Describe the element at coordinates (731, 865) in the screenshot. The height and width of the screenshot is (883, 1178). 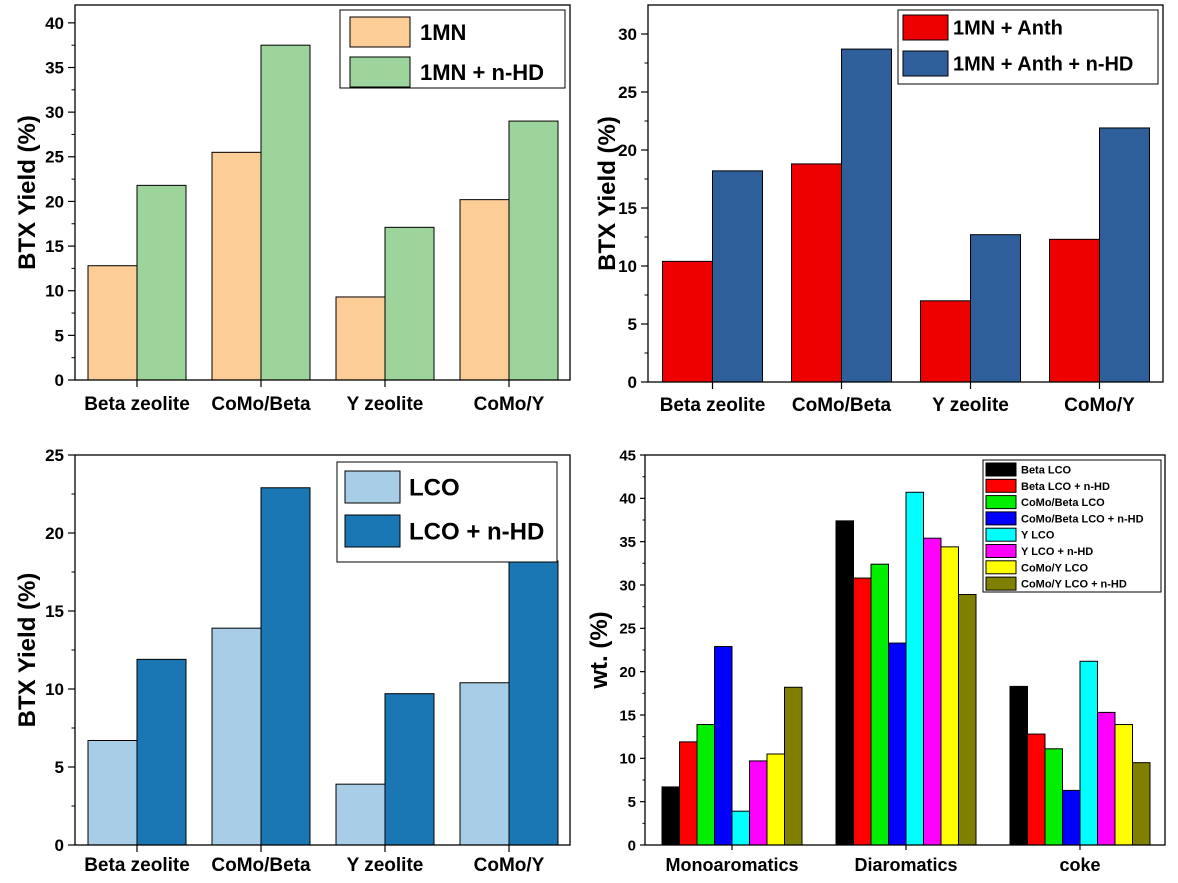
I see `x-tick-label: Monoaromatics` at that location.